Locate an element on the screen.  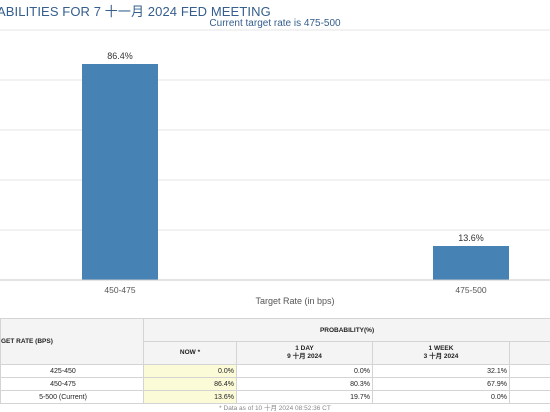
x-tick-labels: 450-475 475-500 is located at coordinates (295, 290).